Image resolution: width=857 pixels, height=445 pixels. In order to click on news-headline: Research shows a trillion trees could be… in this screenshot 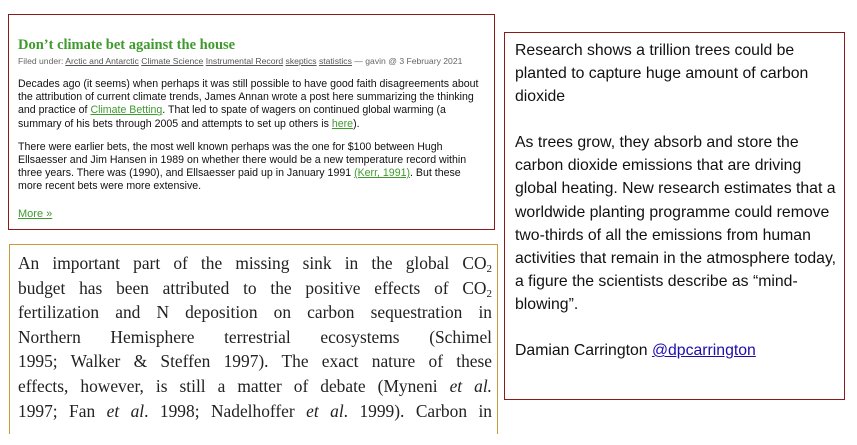, I will do `click(662, 74)`.